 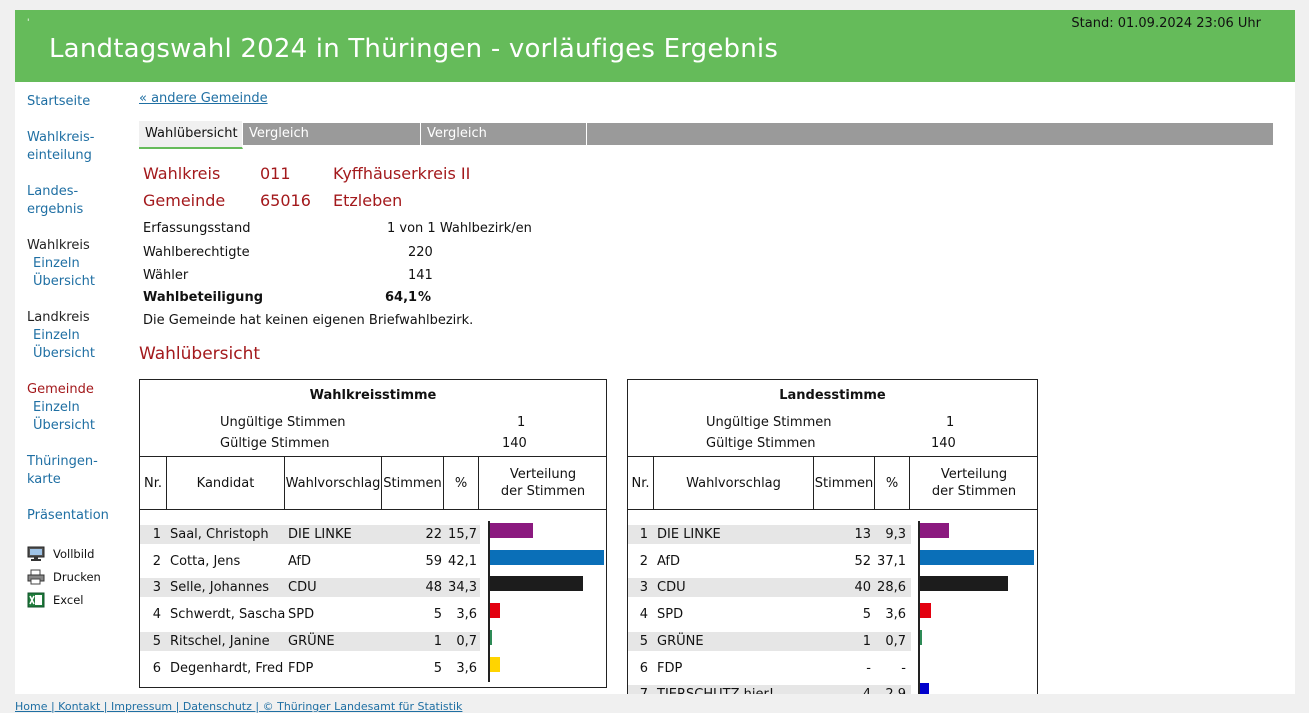 I want to click on wahlbeteiligung-value: 64,1, so click(x=401, y=297).